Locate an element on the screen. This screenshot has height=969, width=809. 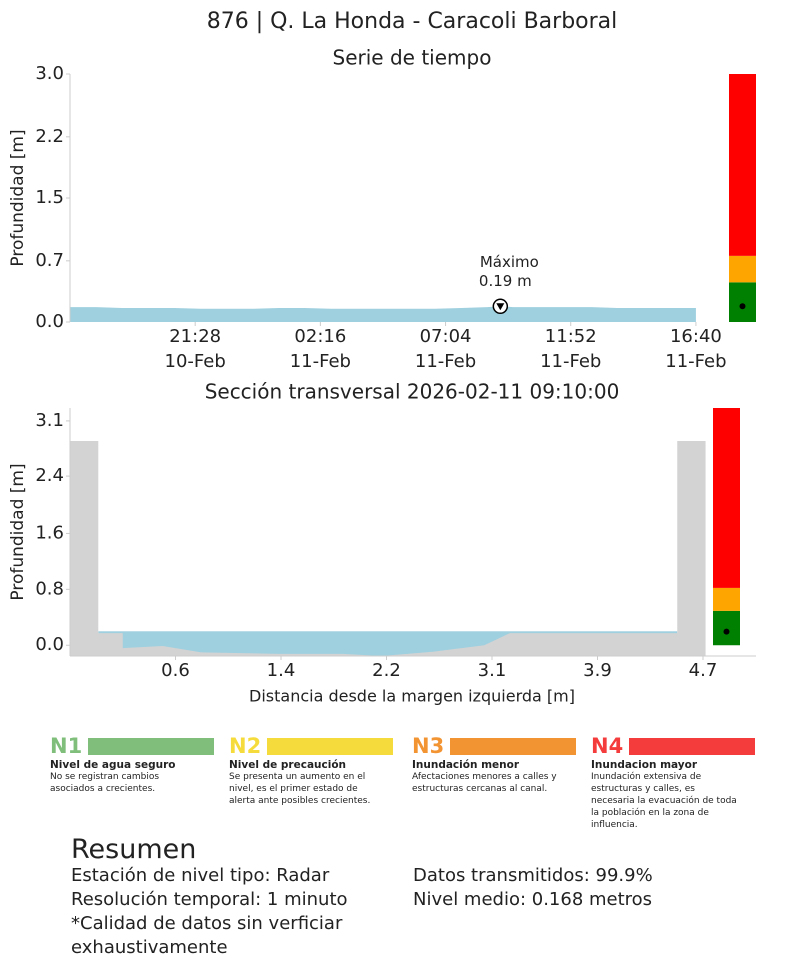
y-tick-label: 0.8 is located at coordinates (49, 588).